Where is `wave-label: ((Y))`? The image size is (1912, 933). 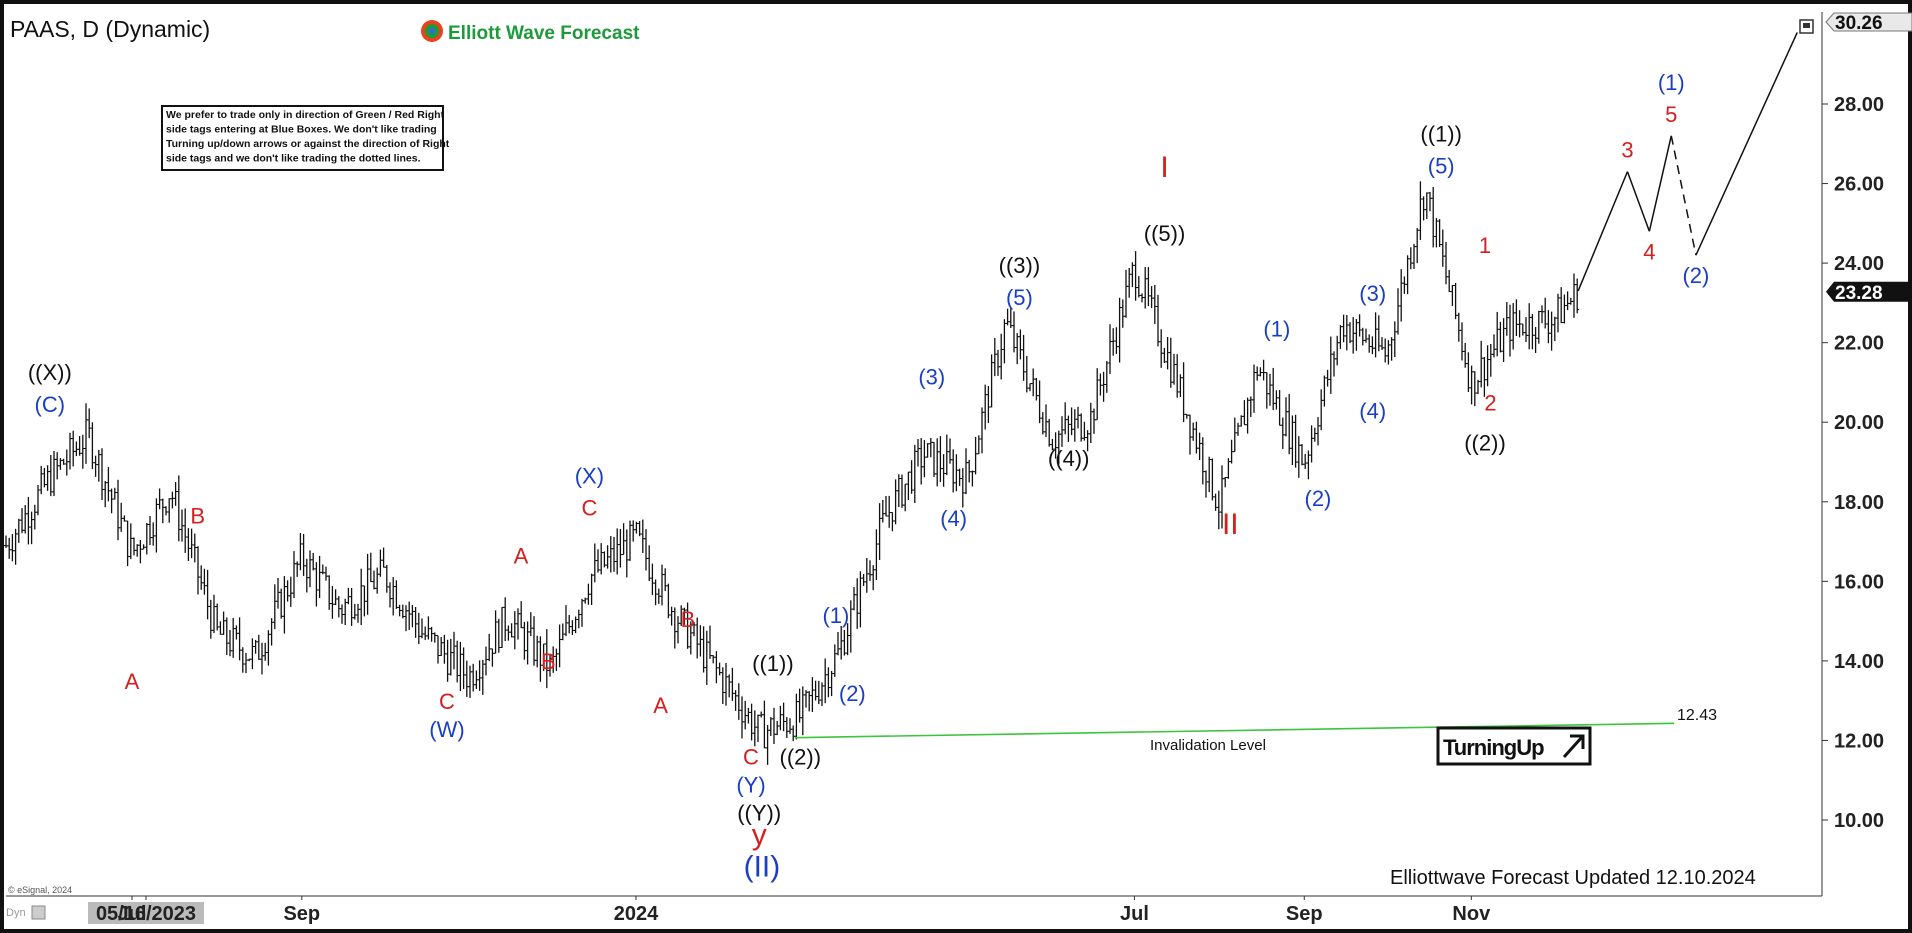 wave-label: ((Y)) is located at coordinates (759, 812).